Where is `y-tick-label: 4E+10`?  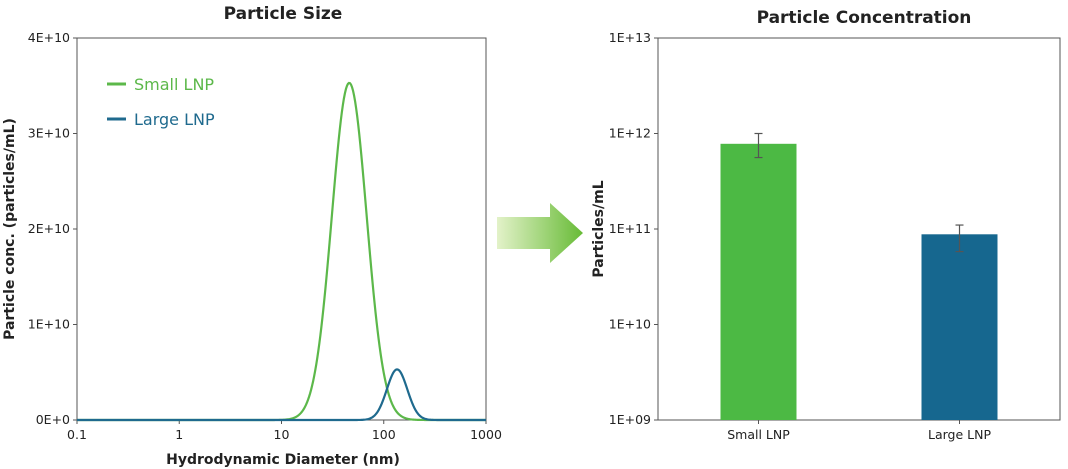
y-tick-label: 4E+10 is located at coordinates (49, 37).